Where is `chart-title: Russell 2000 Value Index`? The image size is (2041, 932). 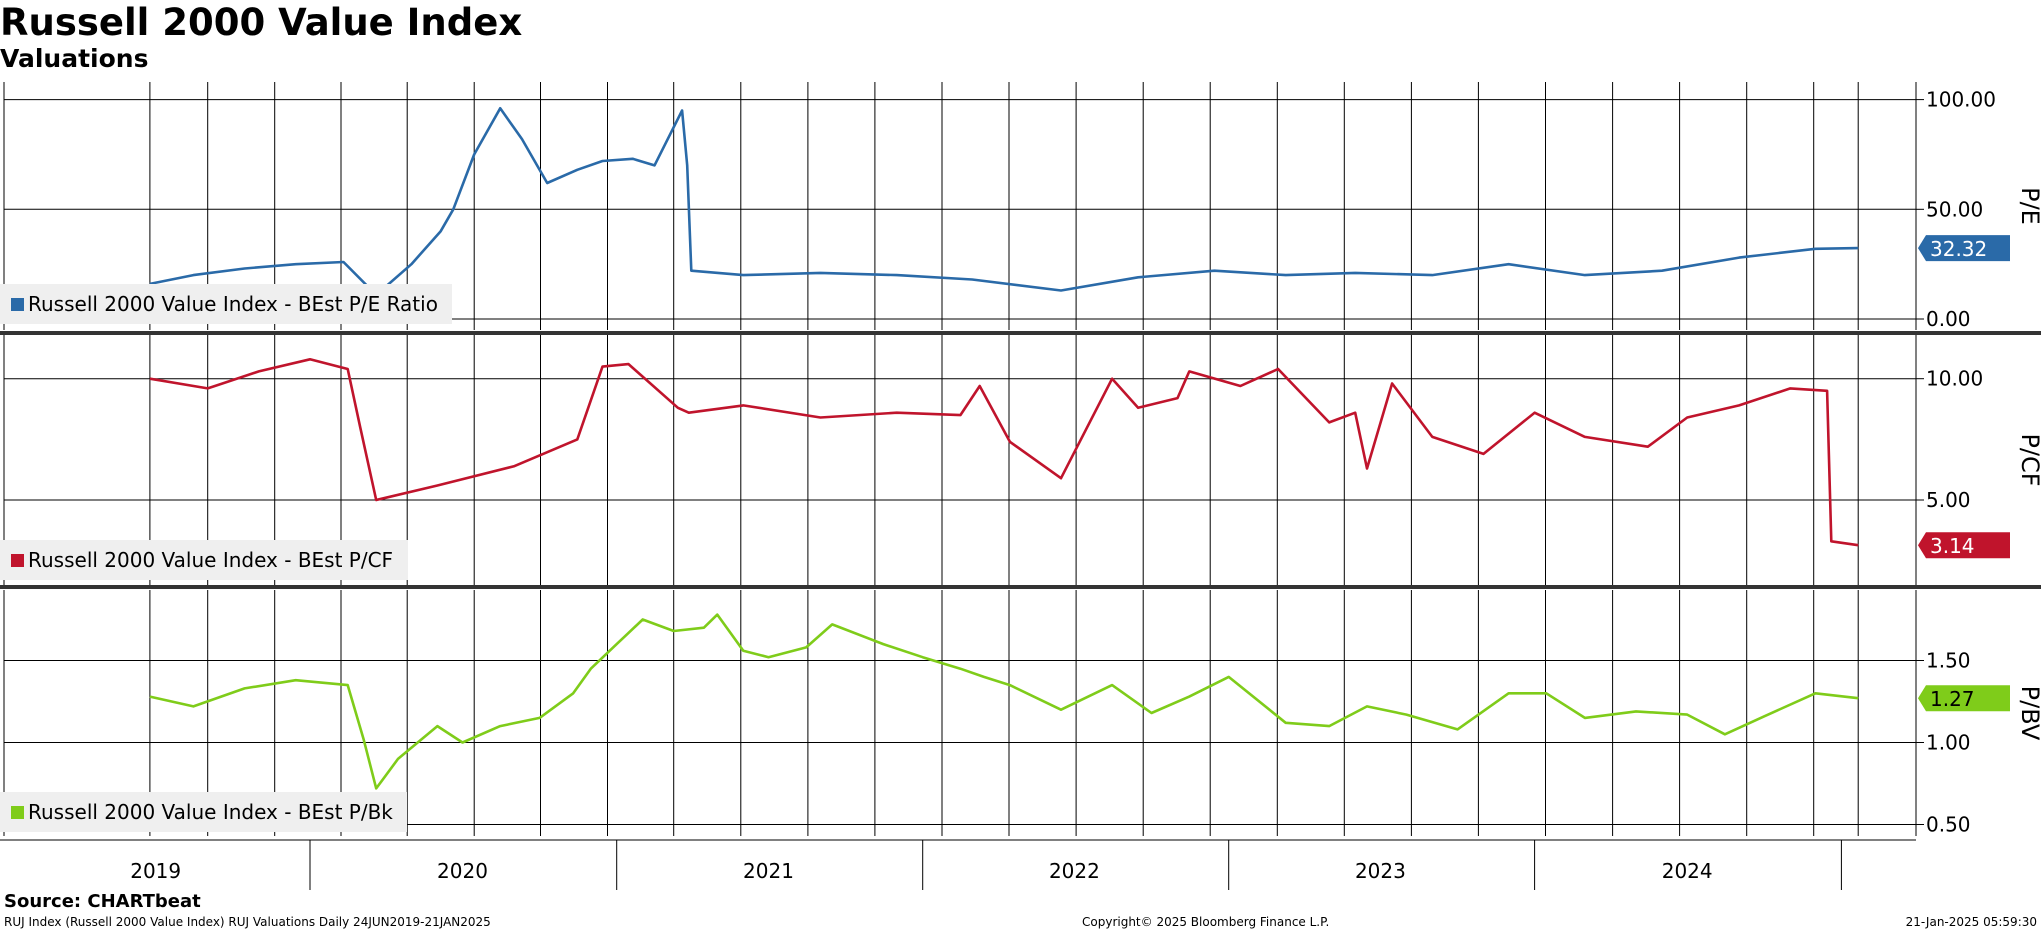 chart-title: Russell 2000 Value Index is located at coordinates (261, 22).